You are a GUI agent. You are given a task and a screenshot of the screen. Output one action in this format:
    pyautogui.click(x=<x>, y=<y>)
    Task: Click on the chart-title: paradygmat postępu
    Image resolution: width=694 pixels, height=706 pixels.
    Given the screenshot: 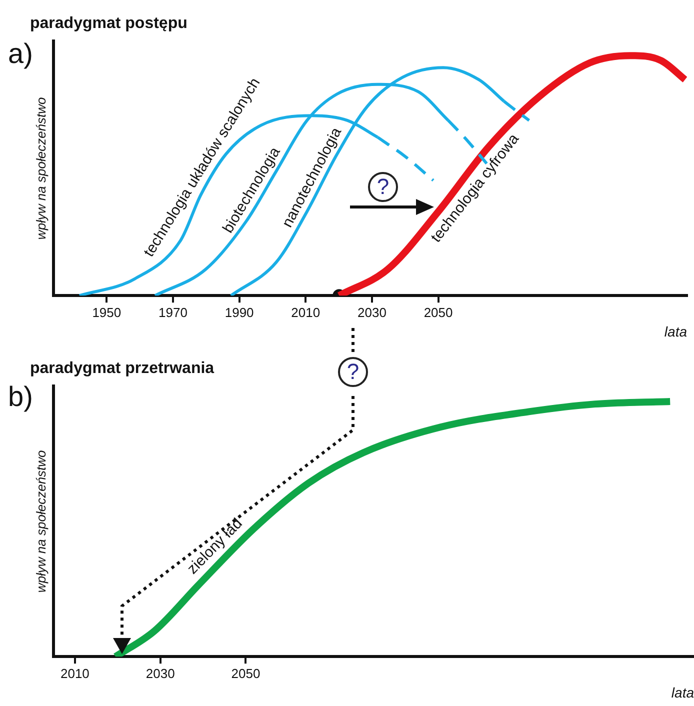 What is the action you would take?
    pyautogui.click(x=109, y=23)
    